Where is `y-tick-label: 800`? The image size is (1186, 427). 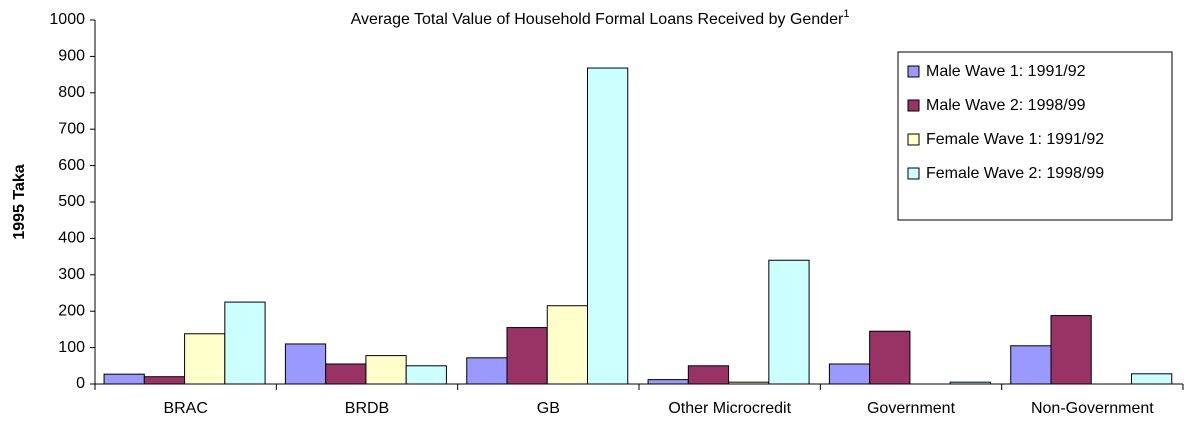
y-tick-label: 800 is located at coordinates (71, 92).